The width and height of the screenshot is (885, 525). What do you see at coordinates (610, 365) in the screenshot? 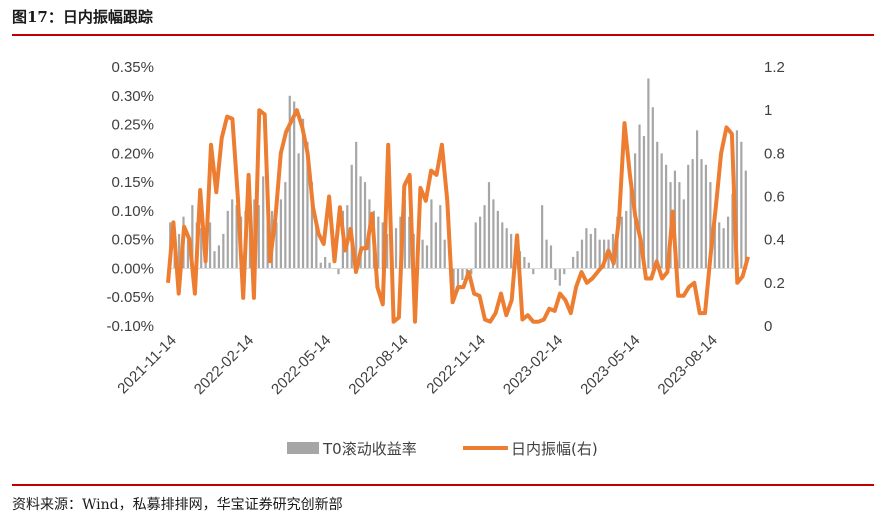
I see `x-tick-label: 2023-05-14` at bounding box center [610, 365].